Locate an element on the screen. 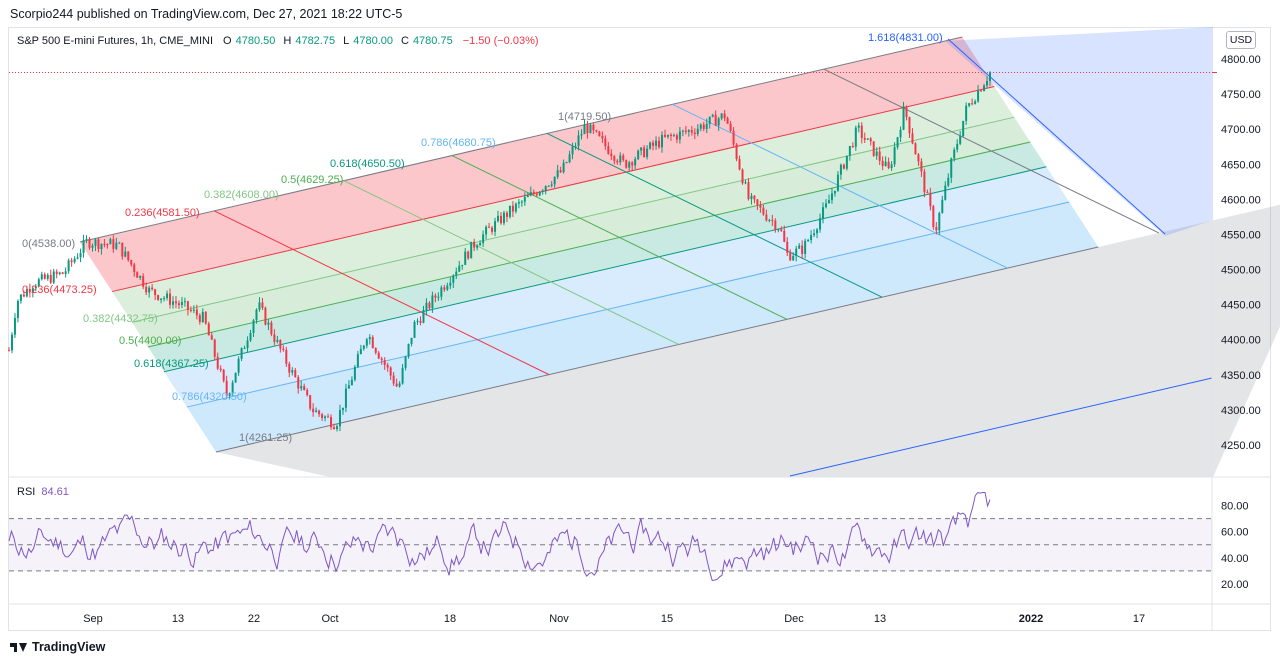 This screenshot has height=664, width=1280. fib-label: 0.618(4650.50) is located at coordinates (367, 164).